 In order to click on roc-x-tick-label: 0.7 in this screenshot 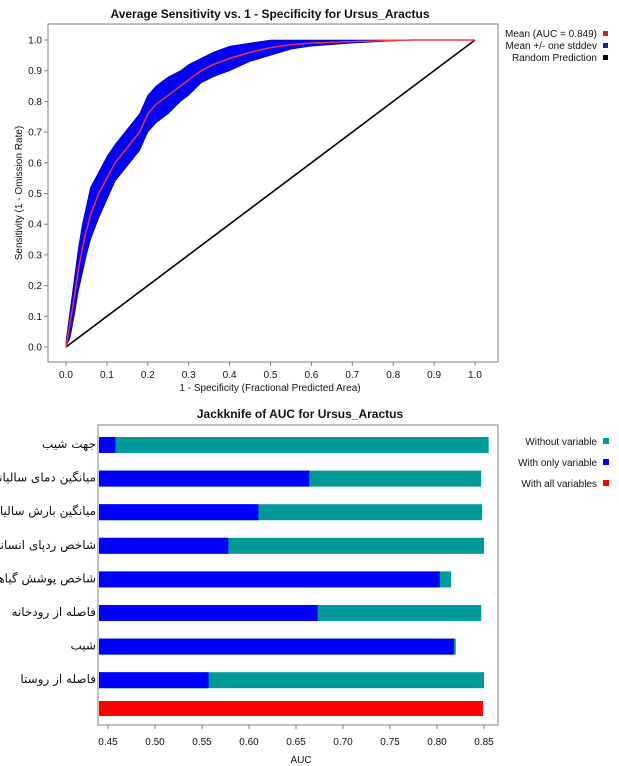, I will do `click(352, 375)`.